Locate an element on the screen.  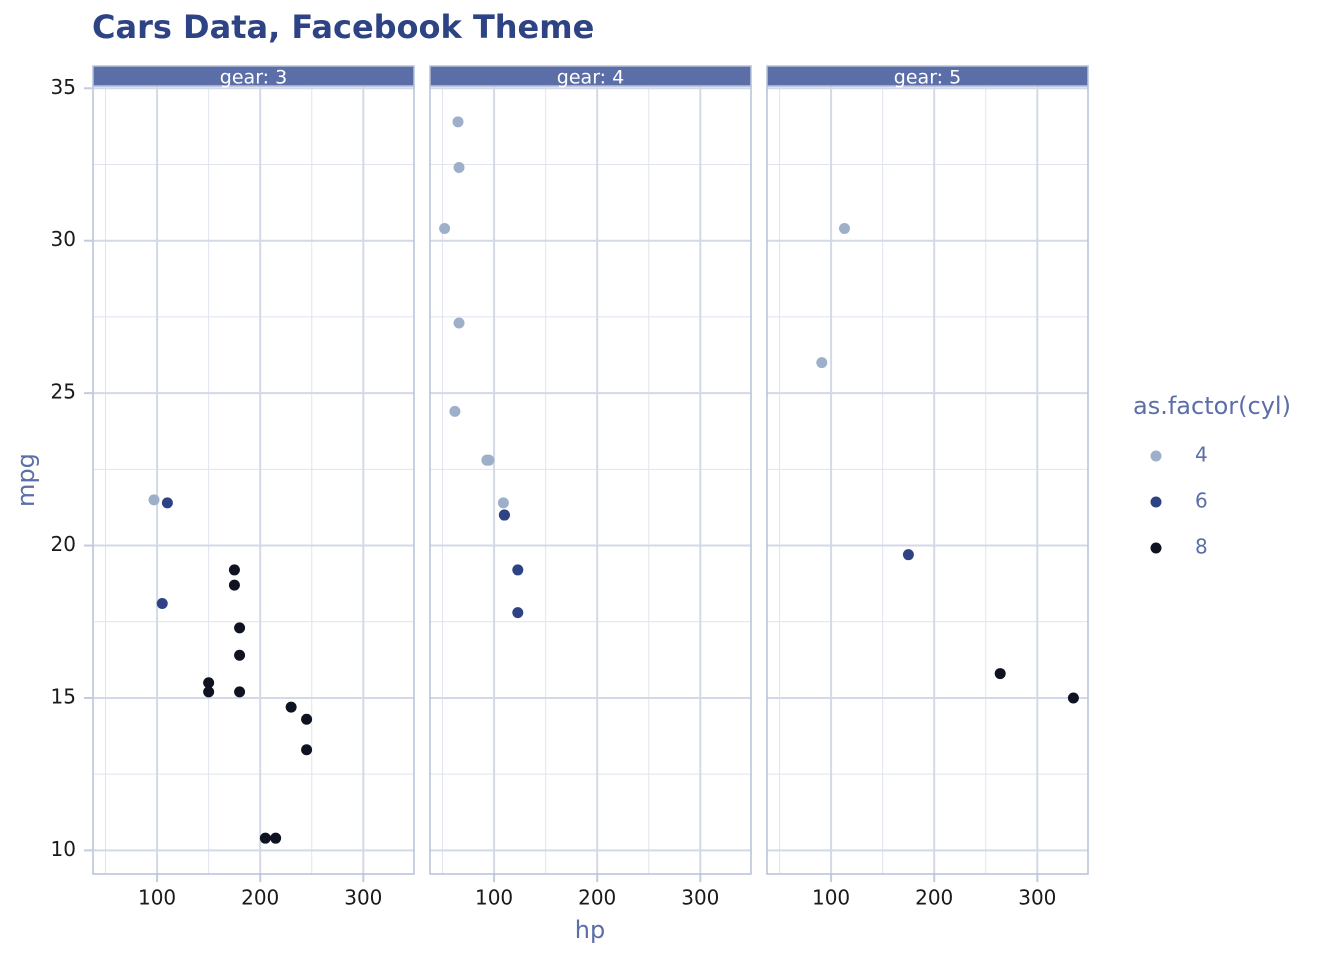
legend-title: as.factor(cyl) is located at coordinates (1212, 406).